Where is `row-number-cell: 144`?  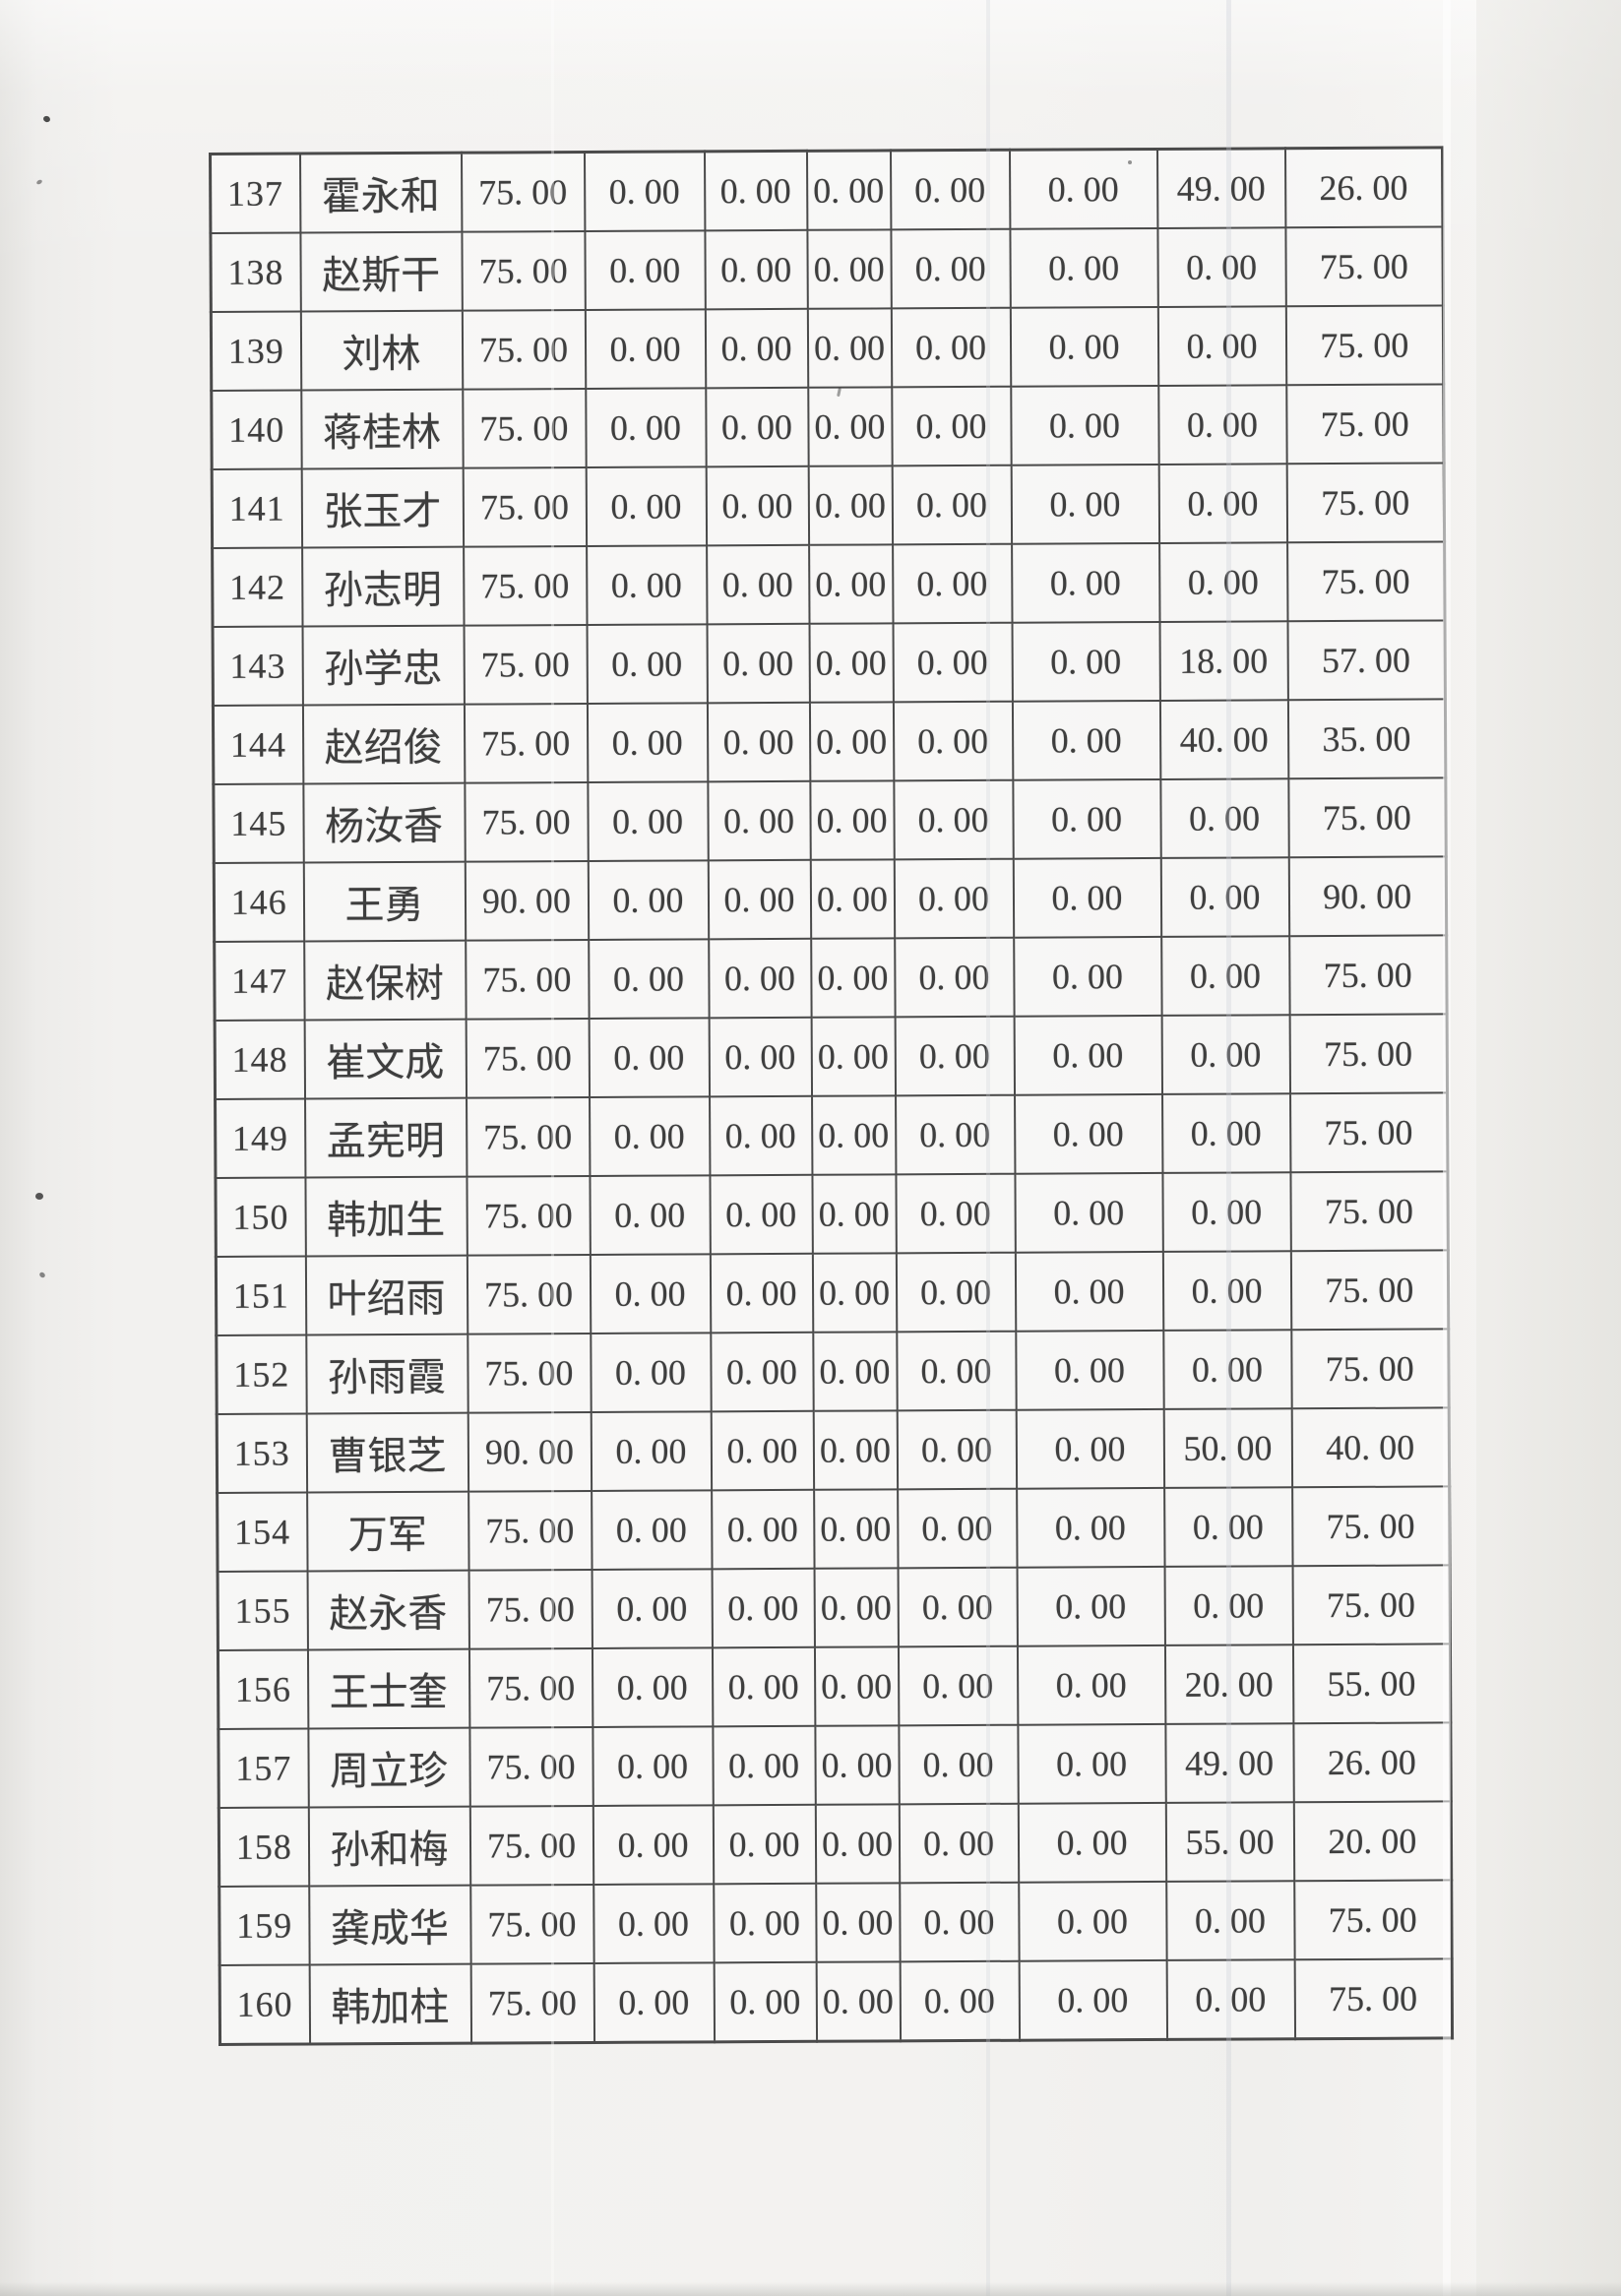
row-number-cell: 144 is located at coordinates (258, 744).